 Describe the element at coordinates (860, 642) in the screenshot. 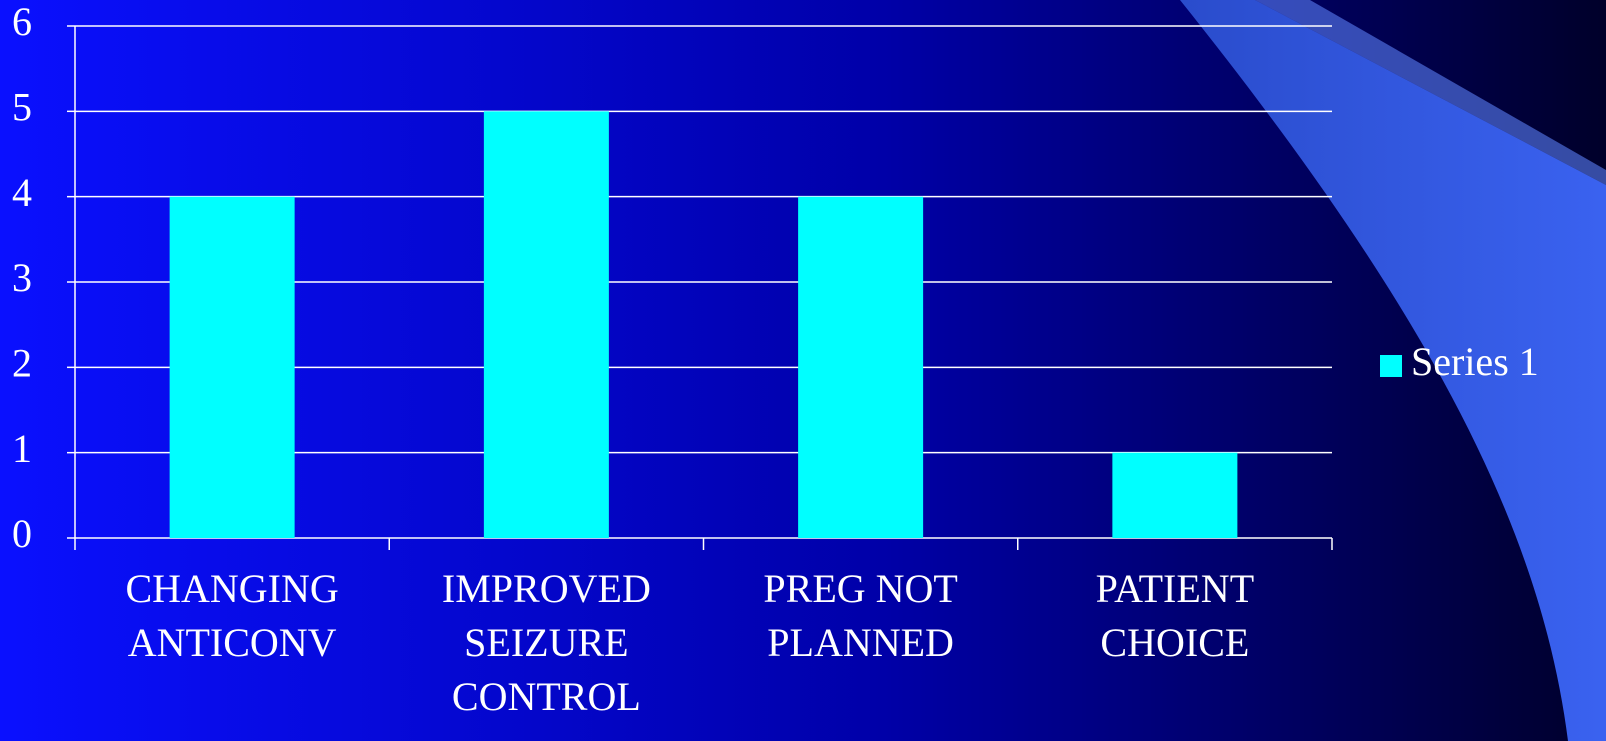

I see `x-tick-label: PLANNED` at that location.